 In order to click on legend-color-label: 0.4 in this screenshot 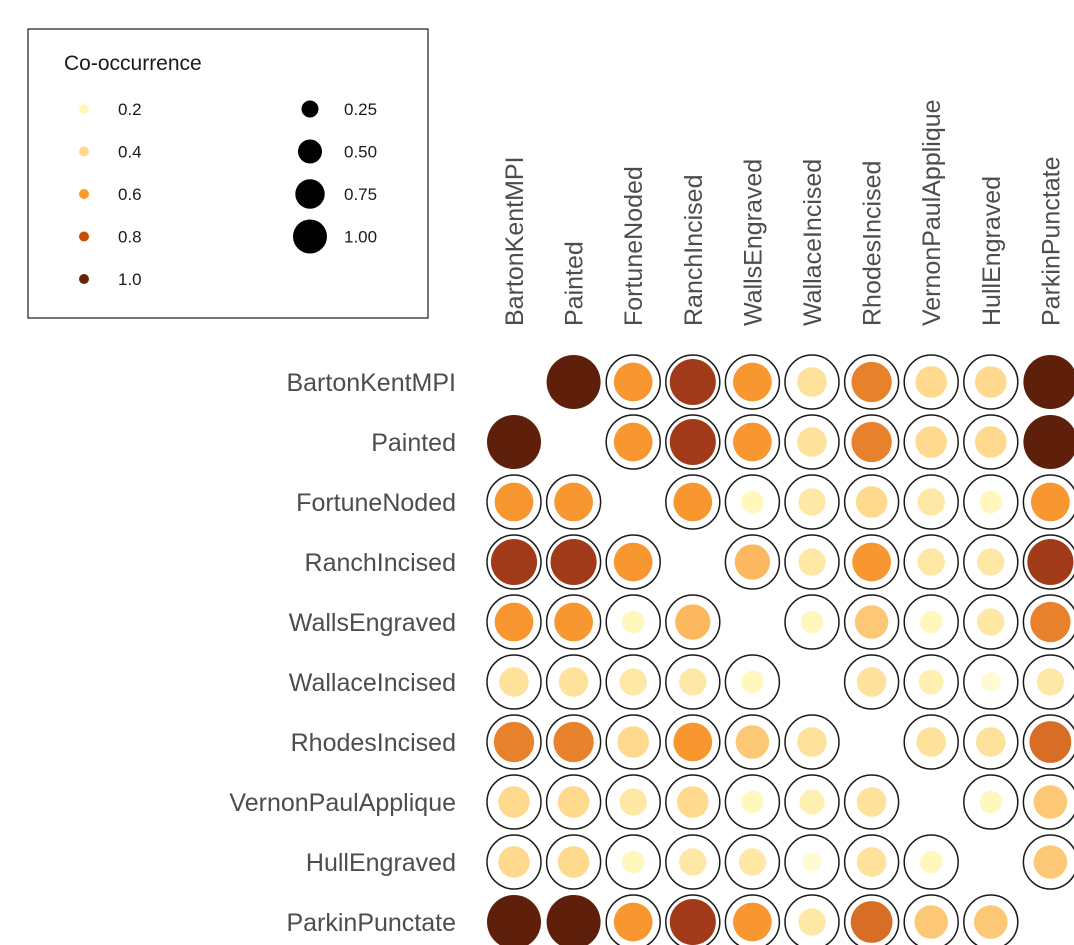, I will do `click(130, 152)`.